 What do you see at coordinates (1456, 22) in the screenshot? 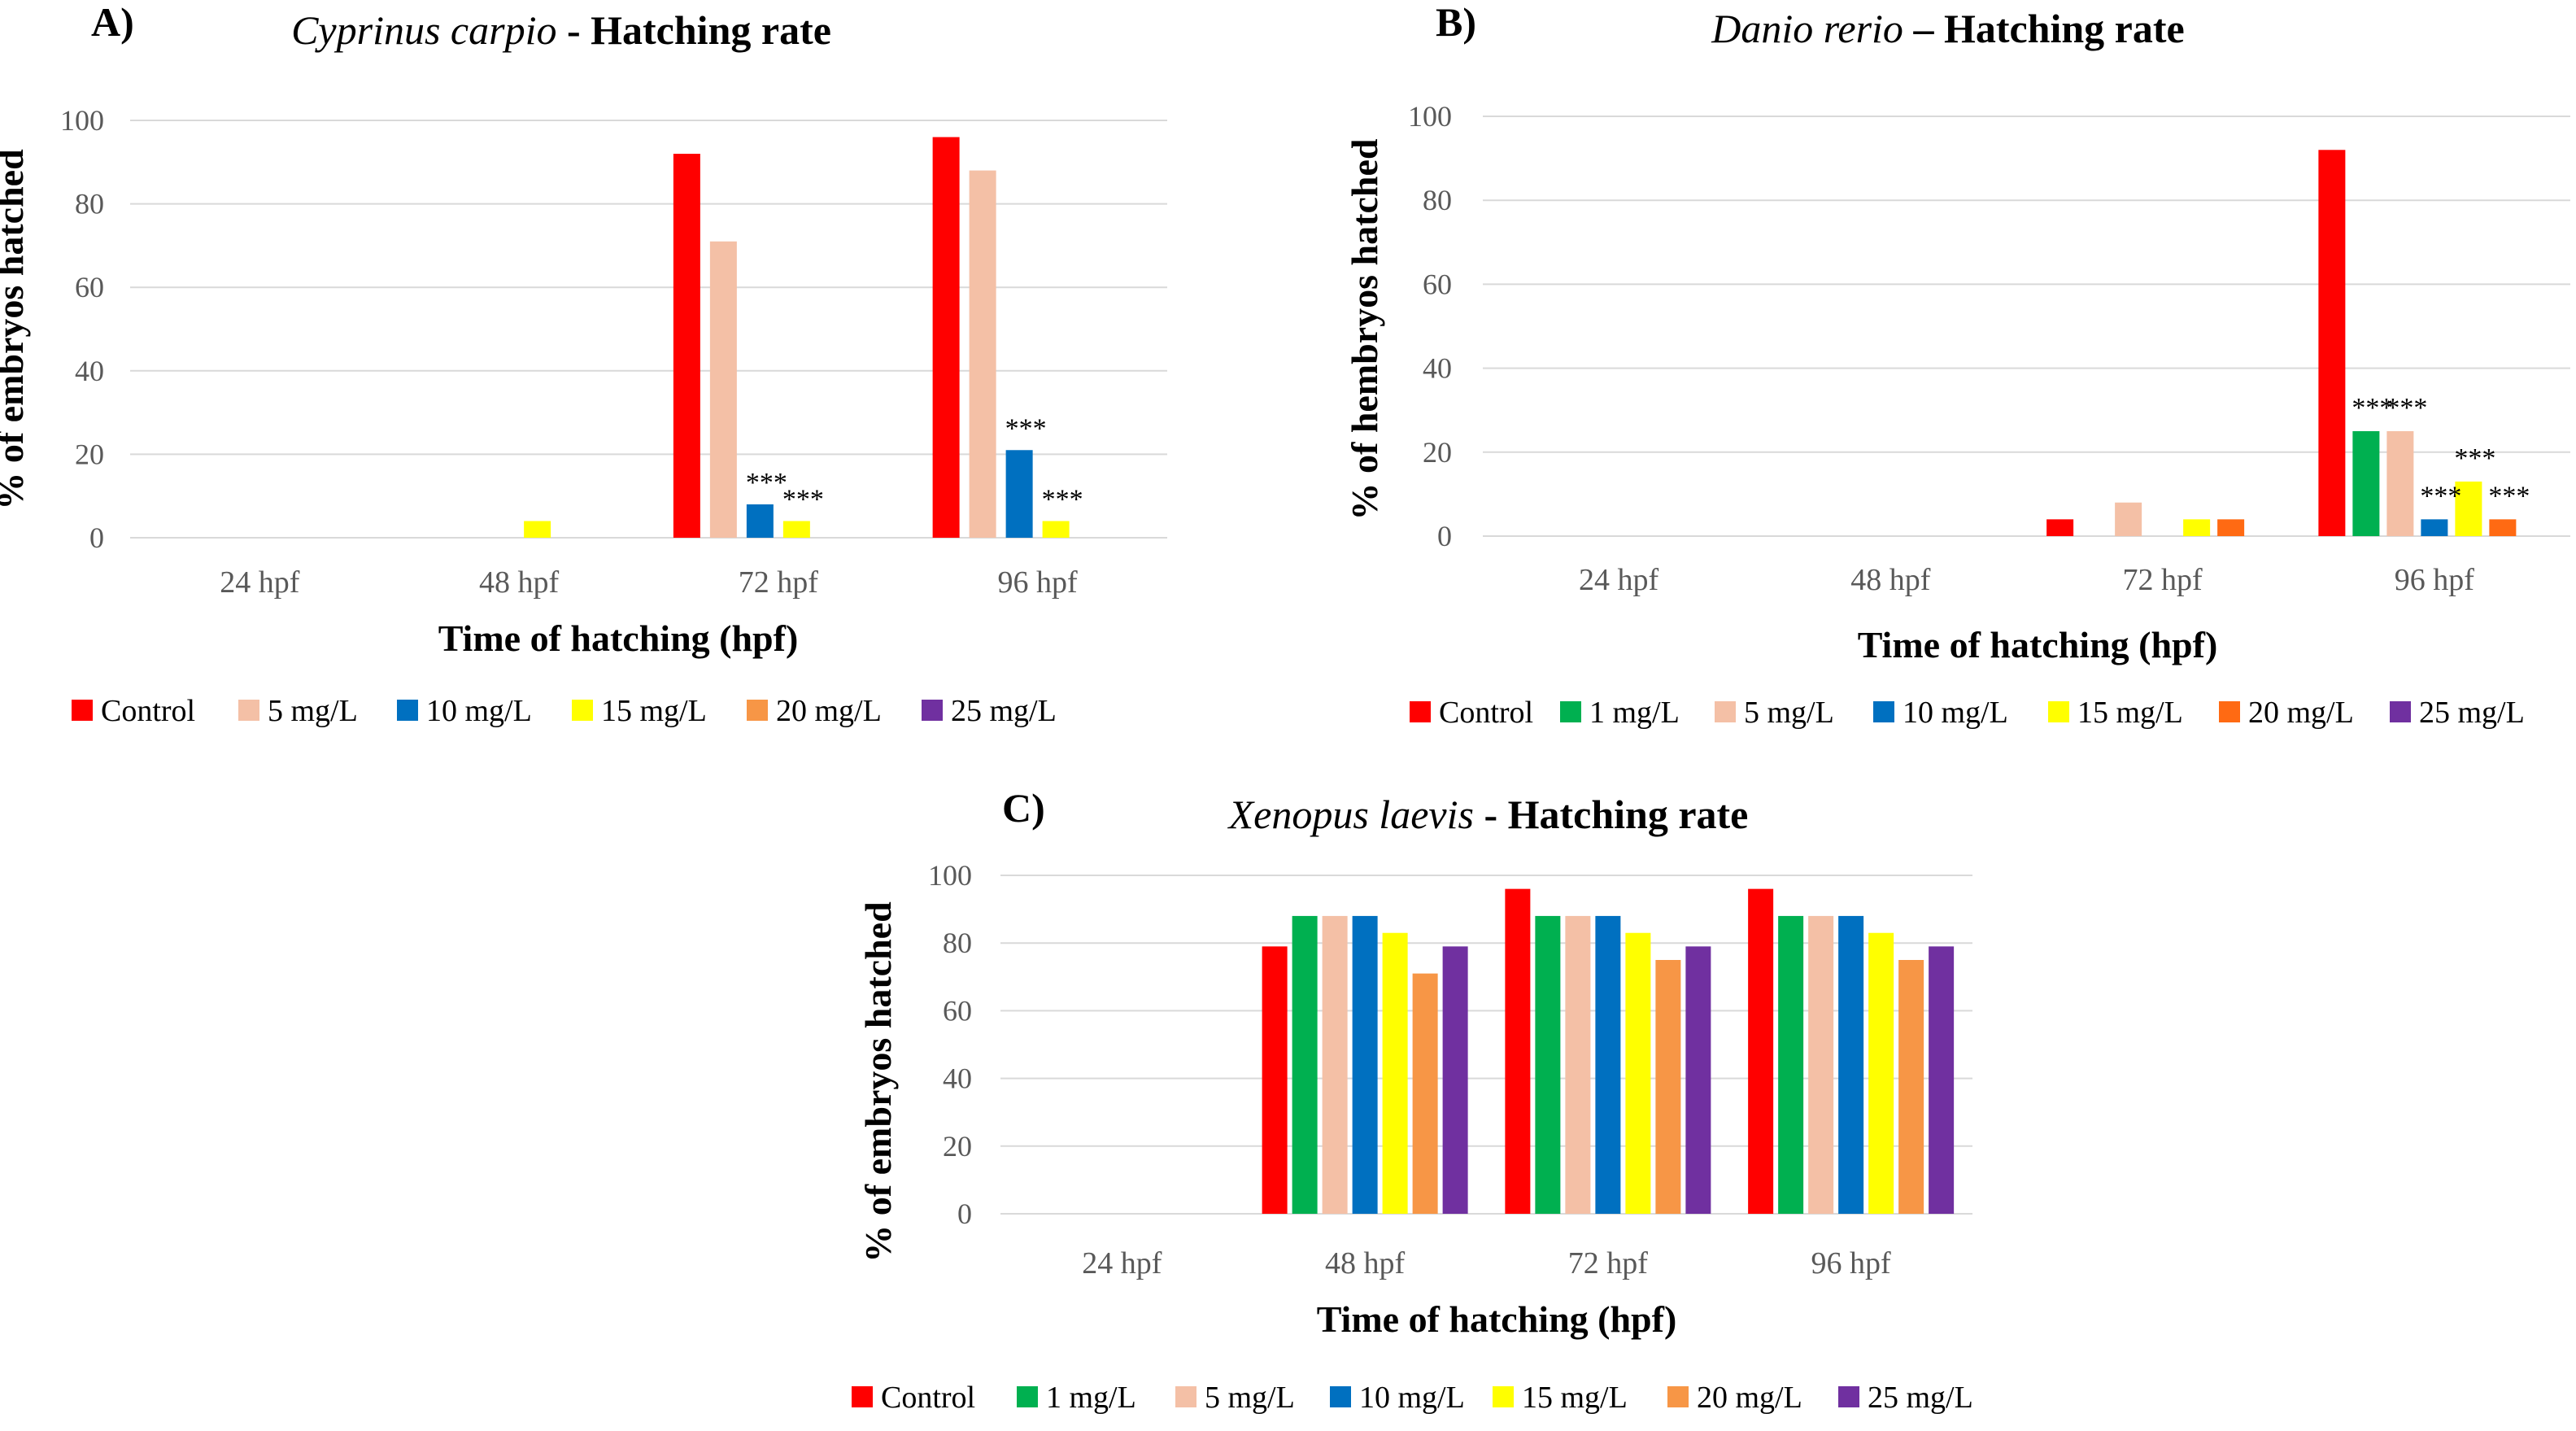
I see `panel-label: B)` at bounding box center [1456, 22].